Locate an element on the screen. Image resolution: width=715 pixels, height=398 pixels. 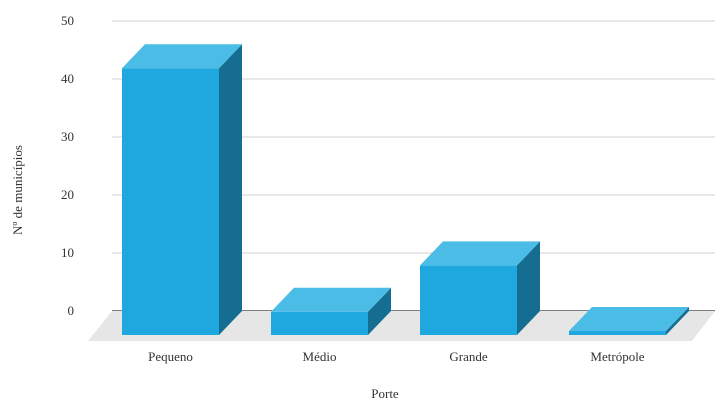
y-axis-title: Nº de municípios is located at coordinates (17, 190).